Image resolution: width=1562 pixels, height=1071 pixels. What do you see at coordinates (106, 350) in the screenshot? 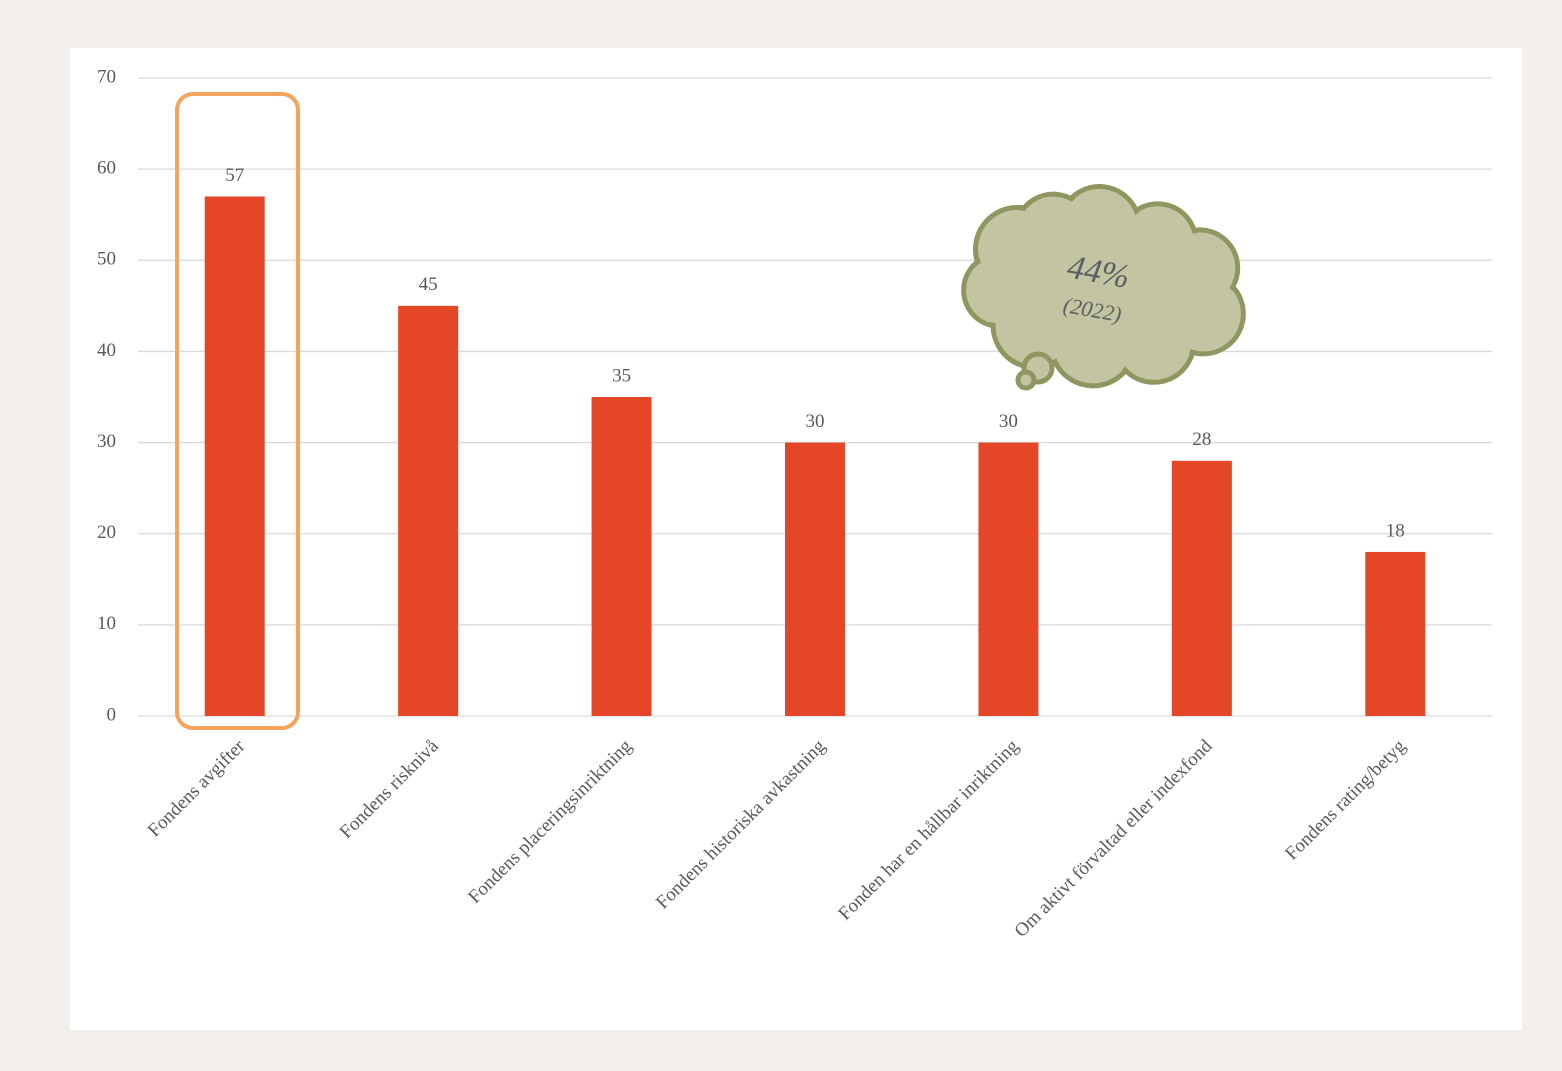
I see `y-tick-label: 40` at bounding box center [106, 350].